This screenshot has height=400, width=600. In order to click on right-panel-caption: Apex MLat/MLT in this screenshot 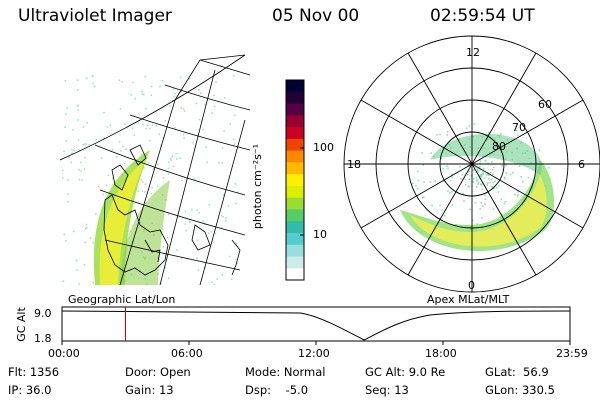, I will do `click(468, 299)`.